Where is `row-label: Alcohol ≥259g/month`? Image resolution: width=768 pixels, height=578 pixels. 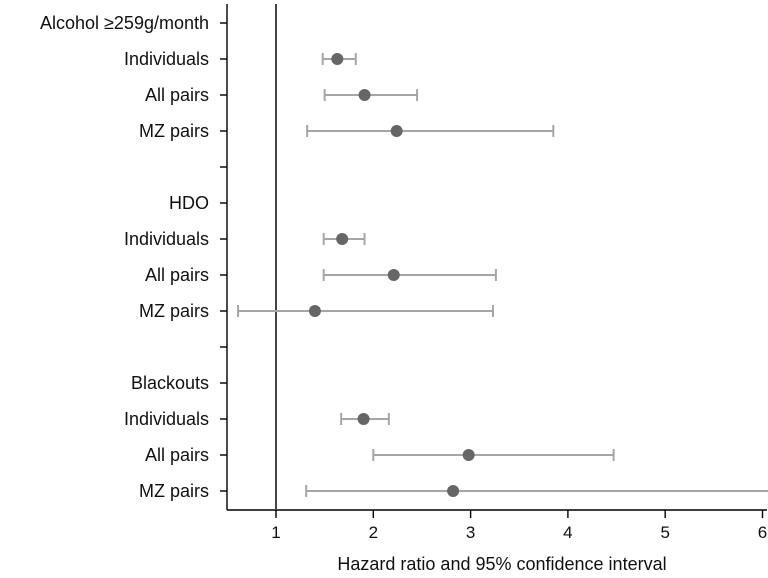
row-label: Alcohol ≥259g/month is located at coordinates (124, 23).